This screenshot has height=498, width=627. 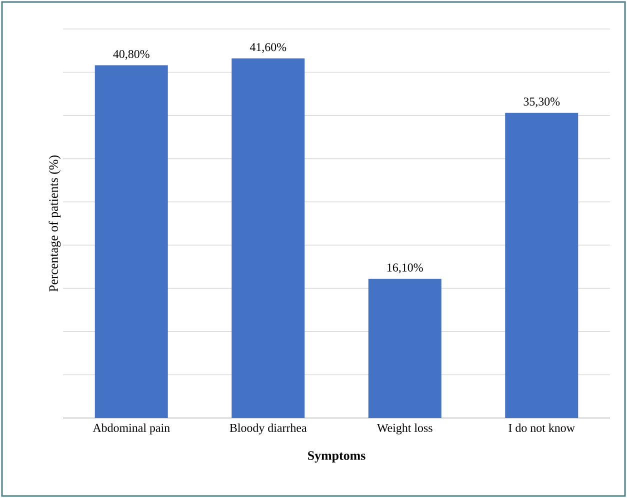 I want to click on data-label: 41,60%, so click(x=268, y=48).